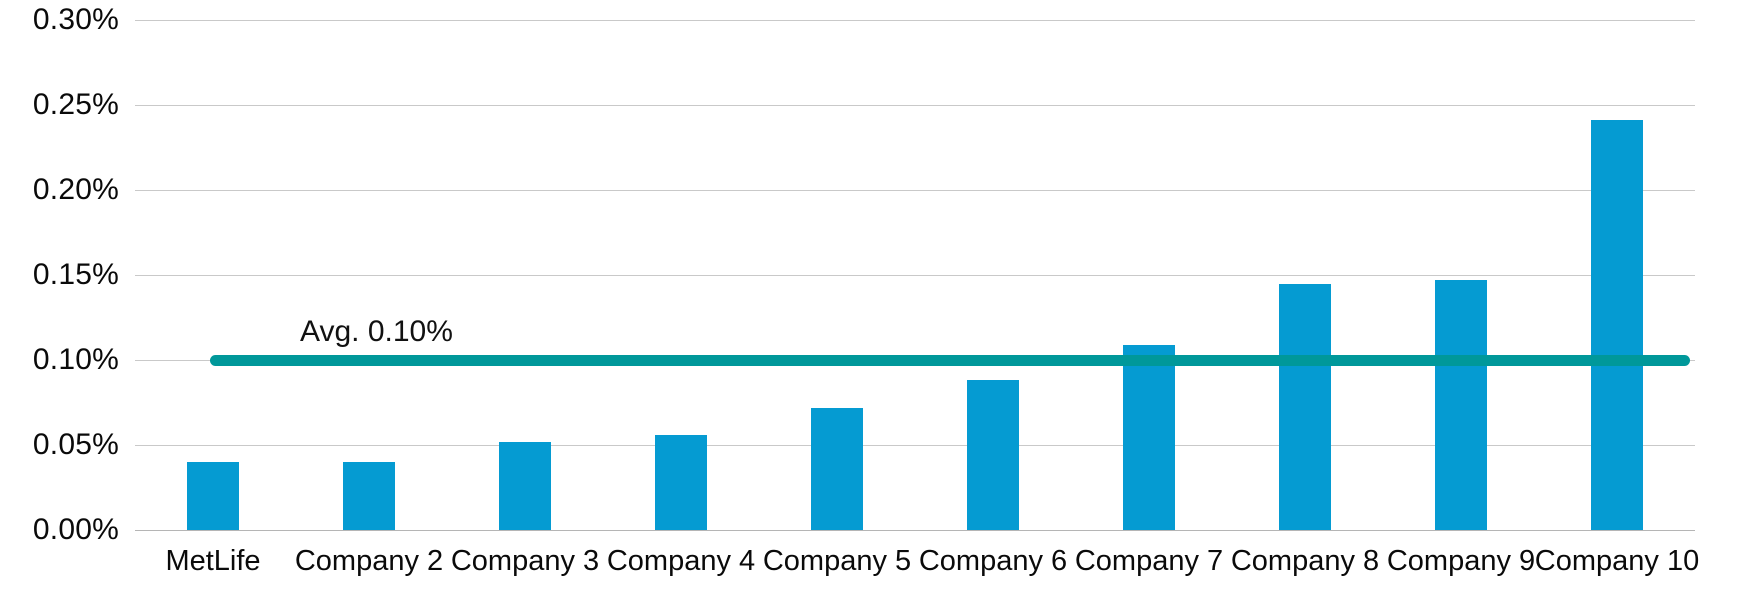 Image resolution: width=1739 pixels, height=603 pixels. Describe the element at coordinates (75, 19) in the screenshot. I see `y-axis-tick-label: 0.30%` at that location.